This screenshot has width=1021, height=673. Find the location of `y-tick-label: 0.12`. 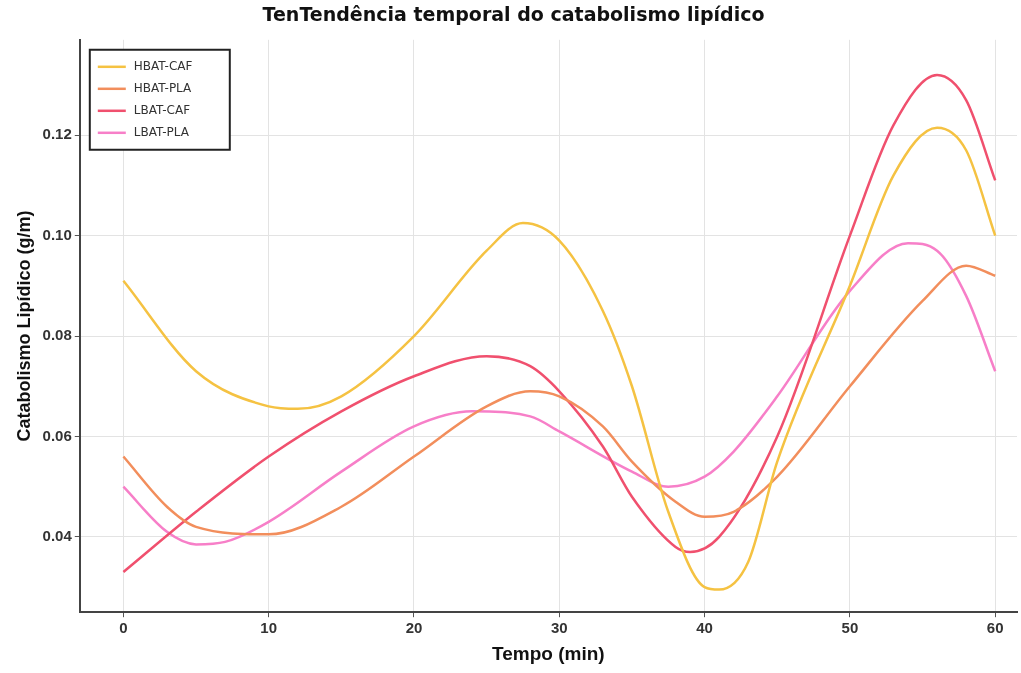

y-tick-label: 0.12 is located at coordinates (57, 134).